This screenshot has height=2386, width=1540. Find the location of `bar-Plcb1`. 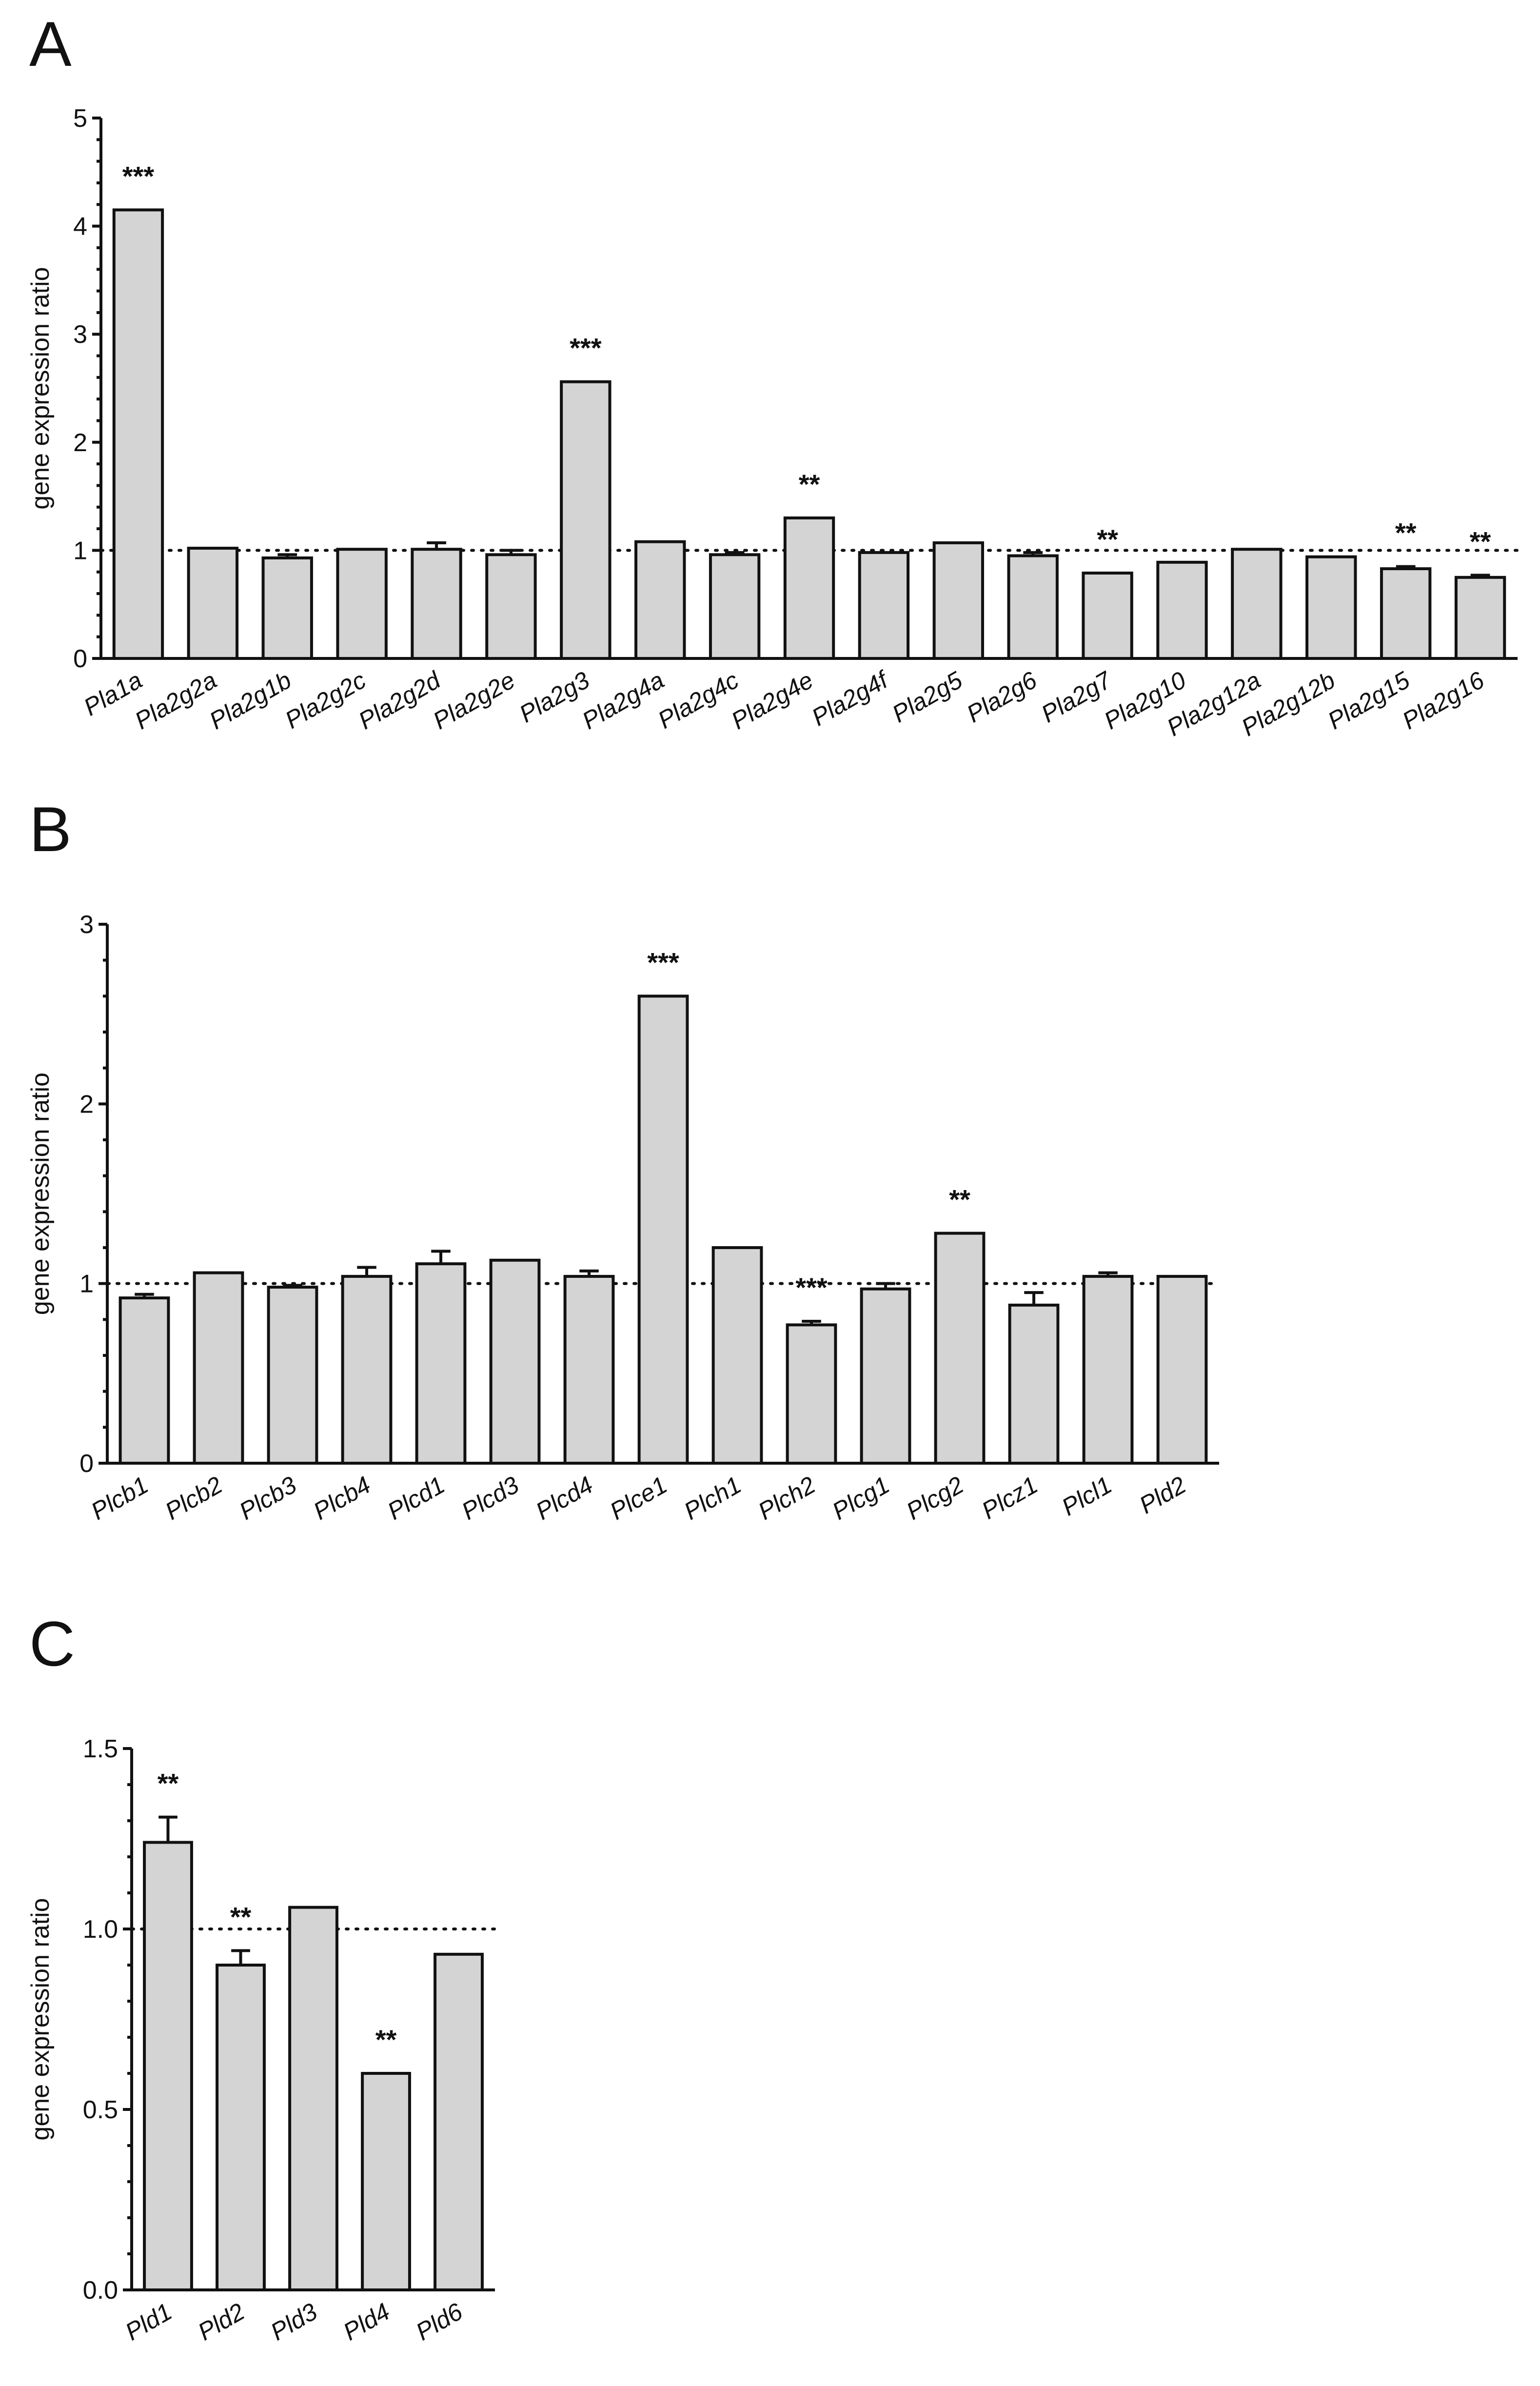

bar-Plcb1 is located at coordinates (144, 1380).